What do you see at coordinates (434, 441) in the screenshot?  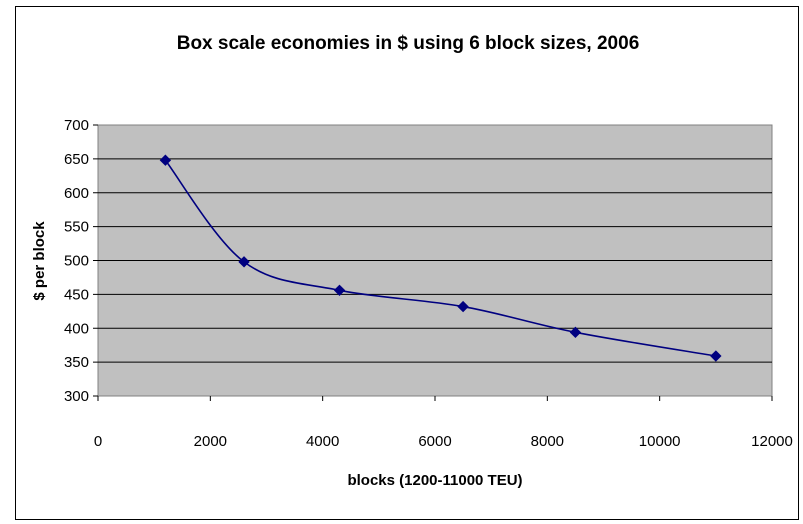 I see `x-tick-label: 6000` at bounding box center [434, 441].